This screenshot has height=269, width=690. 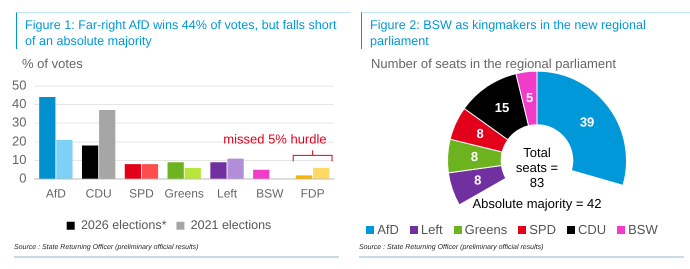 What do you see at coordinates (184, 193) in the screenshot?
I see `x-tick-label: Greens` at bounding box center [184, 193].